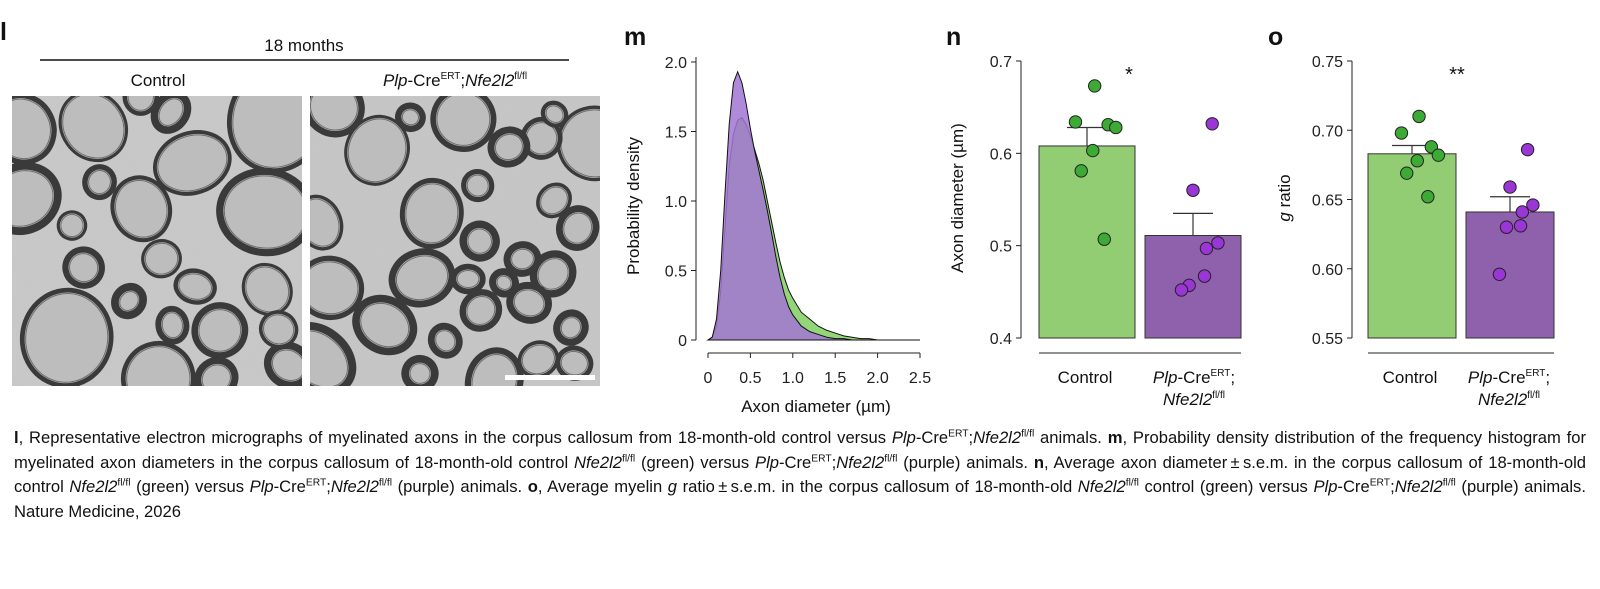 Image resolution: width=1600 pixels, height=589 pixels. I want to click on g-ratio-y-axis-label: g ratio, so click(1284, 197).